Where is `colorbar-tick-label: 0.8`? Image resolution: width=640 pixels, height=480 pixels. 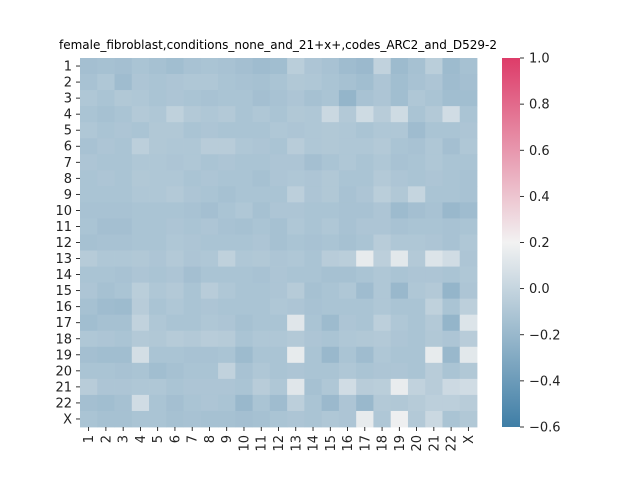
colorbar-tick-label: 0.8 is located at coordinates (539, 105).